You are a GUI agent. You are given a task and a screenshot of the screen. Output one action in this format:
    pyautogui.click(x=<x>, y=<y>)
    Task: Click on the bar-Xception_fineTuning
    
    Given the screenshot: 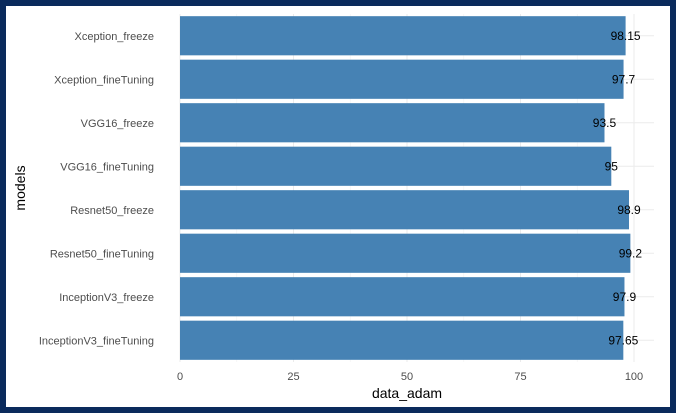 What is the action you would take?
    pyautogui.click(x=402, y=79)
    